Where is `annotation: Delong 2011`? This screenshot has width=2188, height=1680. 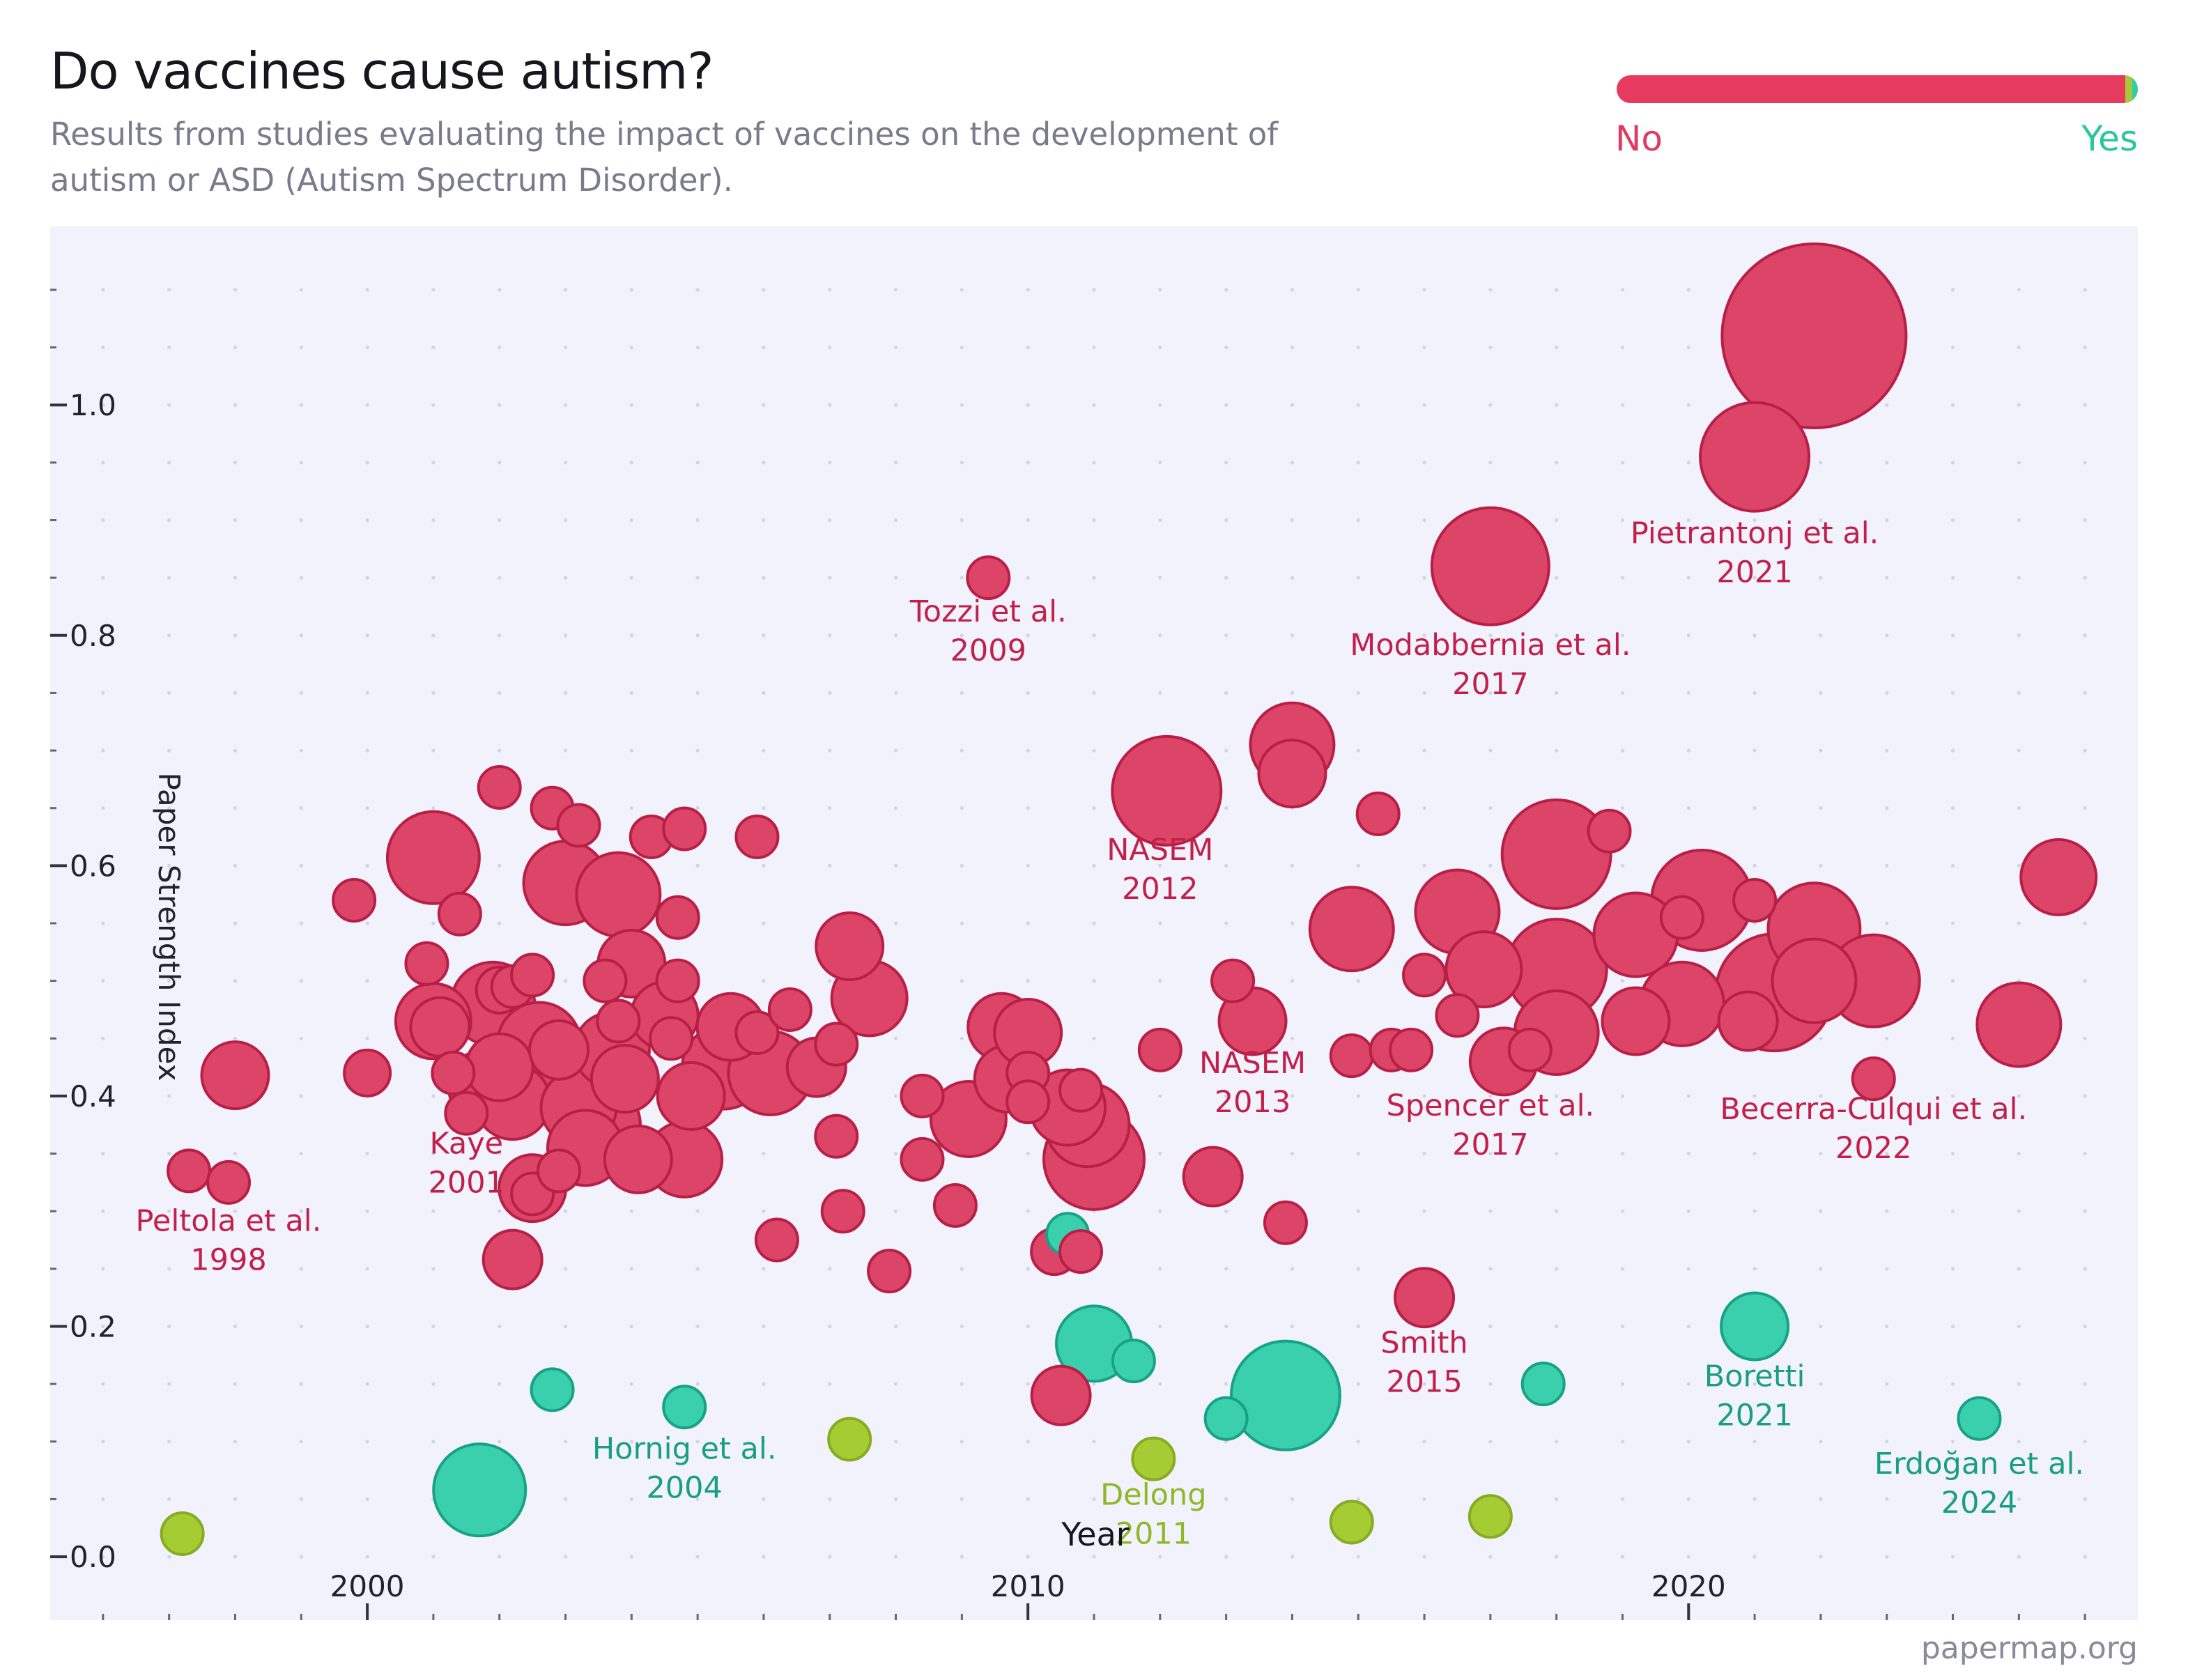 annotation: Delong 2011 is located at coordinates (1153, 1515).